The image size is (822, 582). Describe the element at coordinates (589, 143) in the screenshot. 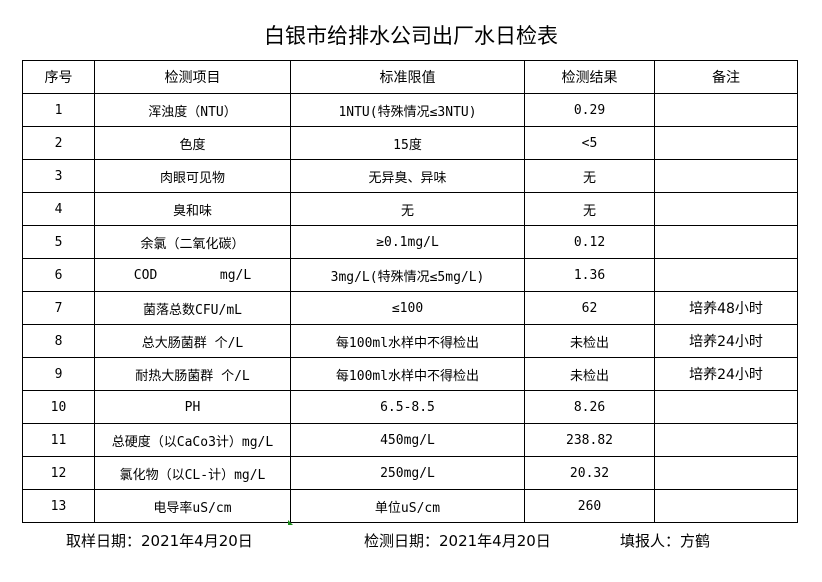

I see `test-result: <5` at that location.